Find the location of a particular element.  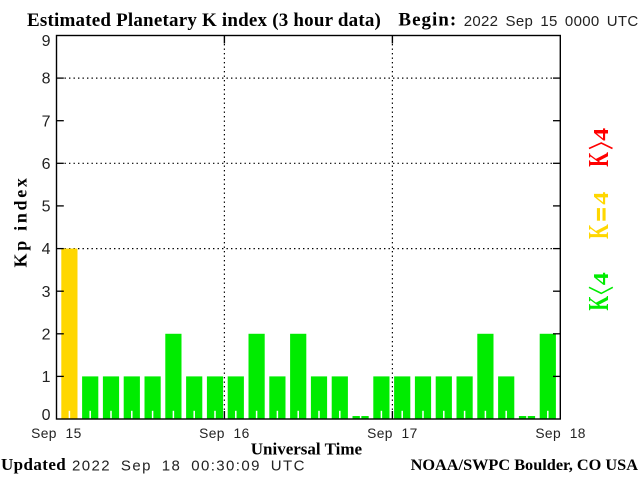

svg-text: Begin: is located at coordinates (427, 20).